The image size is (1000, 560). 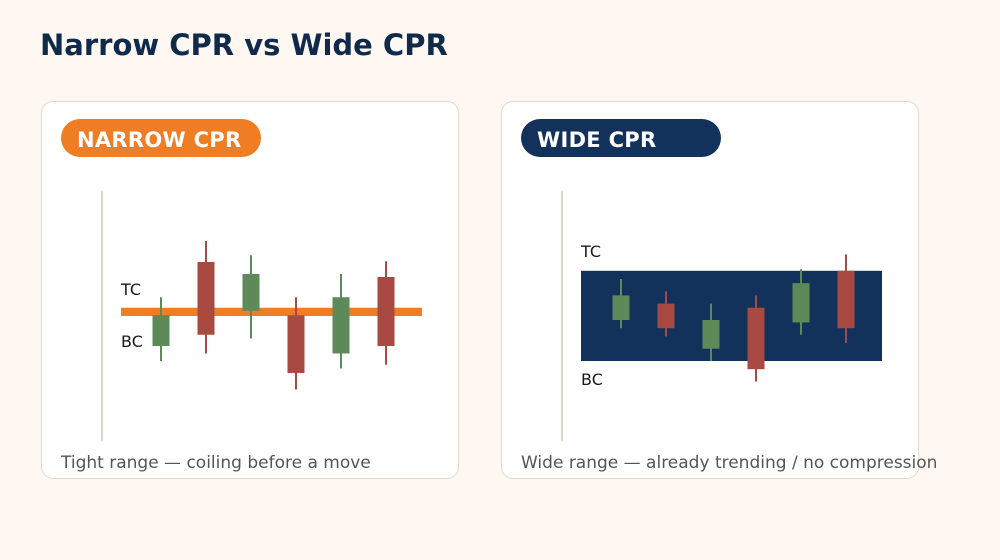 I want to click on wide-bc-label: BC, so click(x=592, y=379).